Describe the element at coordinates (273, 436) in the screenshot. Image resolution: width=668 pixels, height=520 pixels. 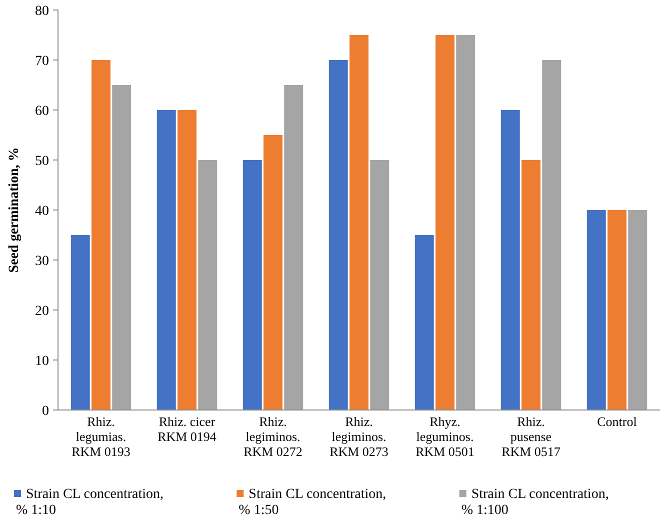
I see `x-tick-label: Rhiz. legiminos. RKM 0272` at that location.